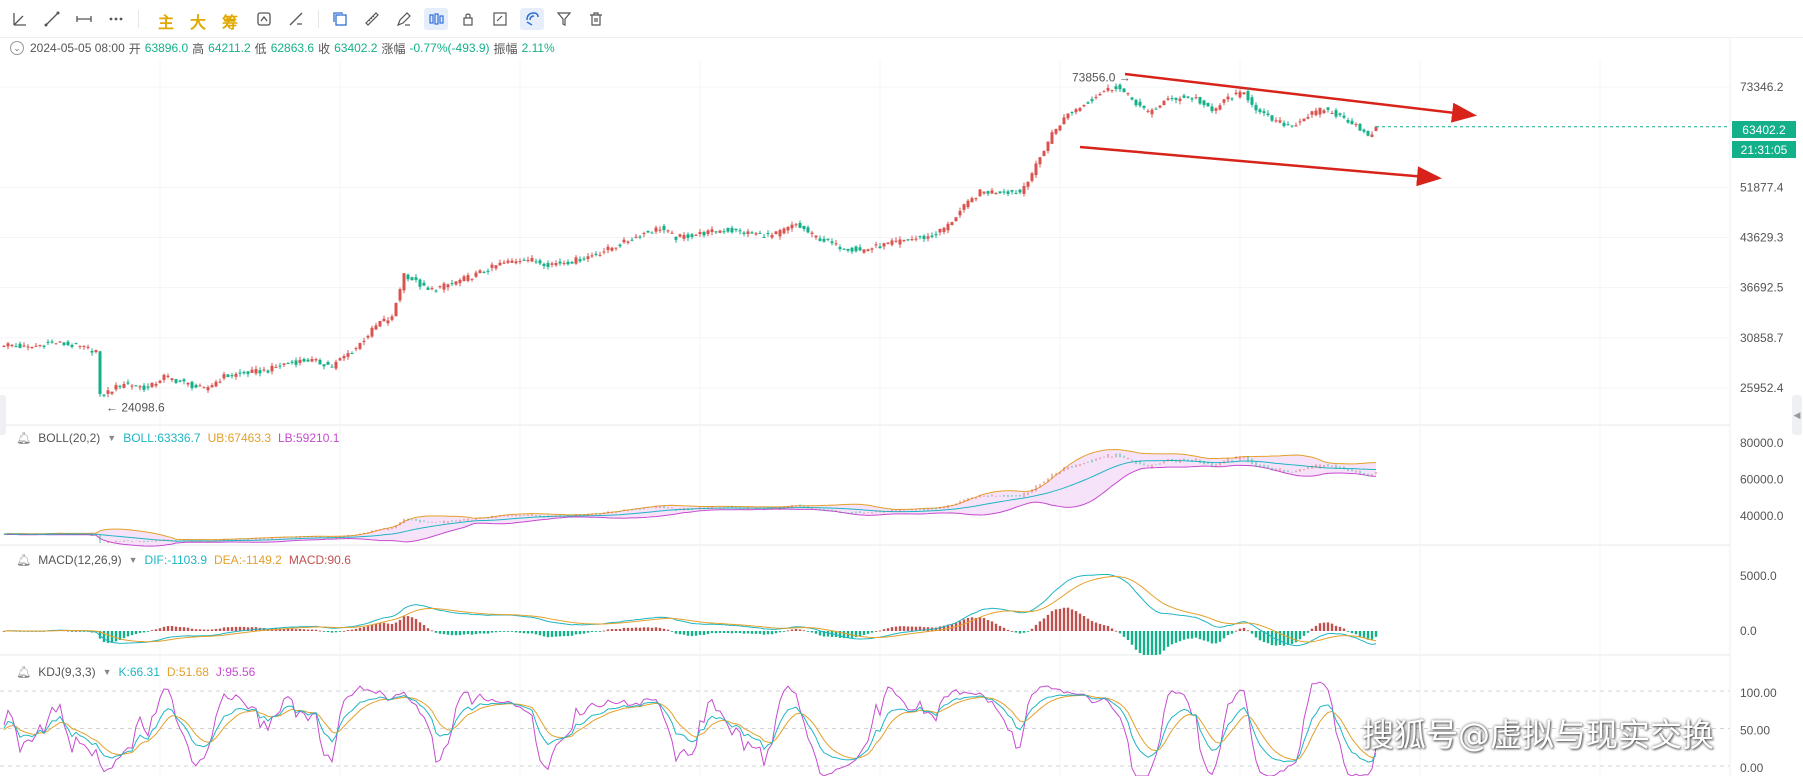 The image size is (1803, 776). What do you see at coordinates (230, 22) in the screenshot?
I see `chip-distribution-toggle: 筹` at bounding box center [230, 22].